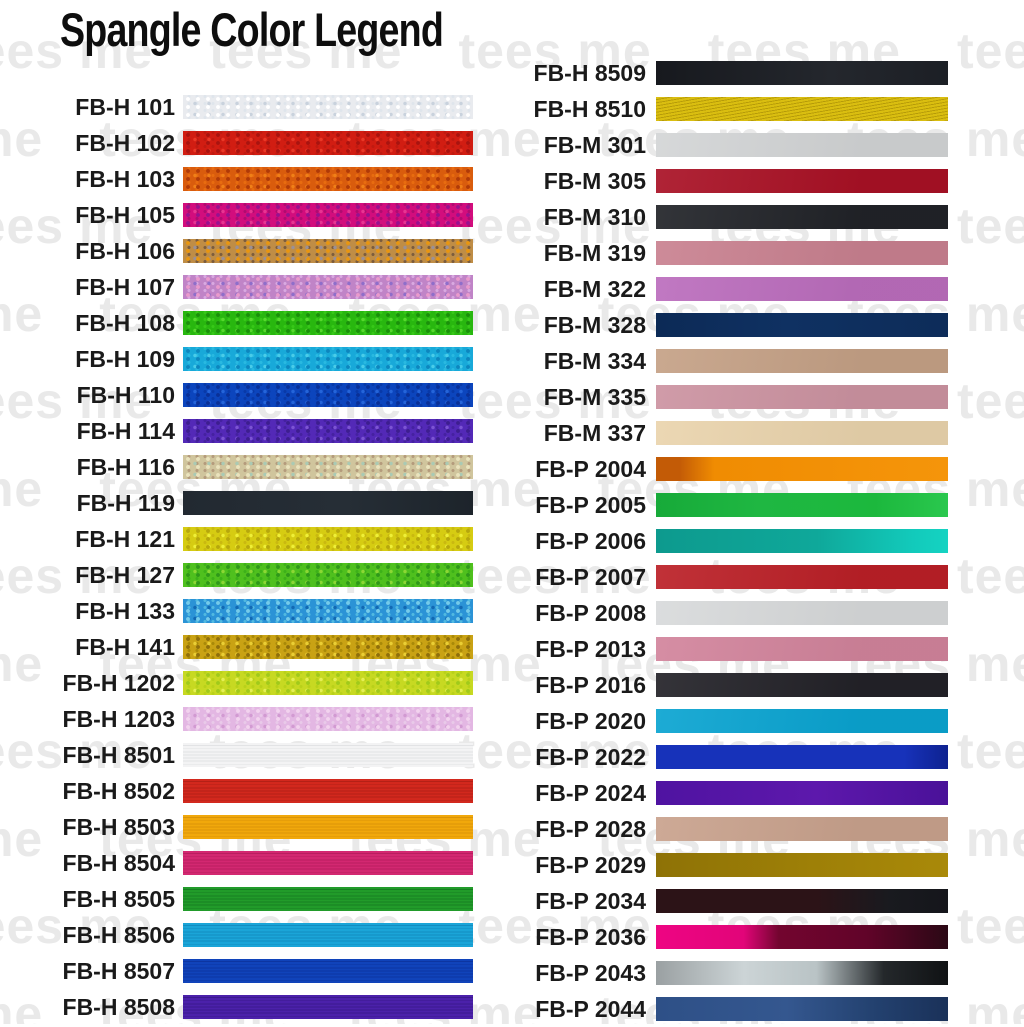 This screenshot has width=1024, height=1027. Describe the element at coordinates (594, 360) in the screenshot. I see `swatch-label: FB-M 334` at that location.